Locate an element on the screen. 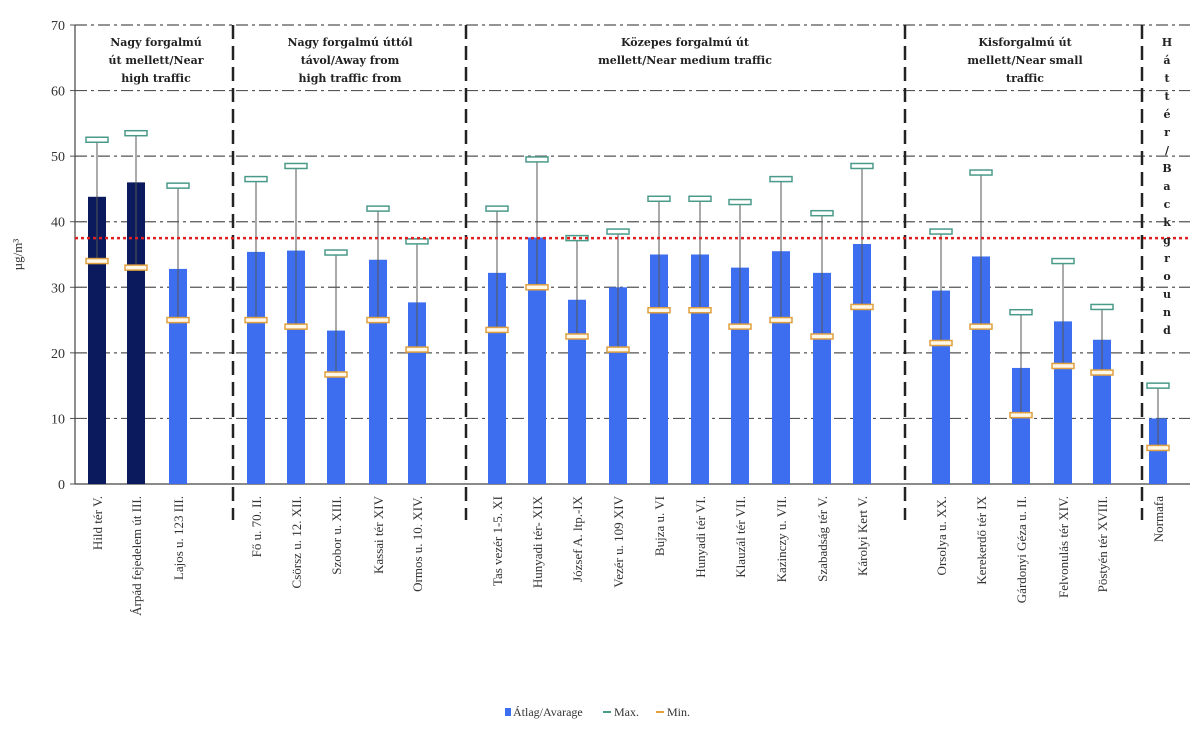 Image resolution: width=1198 pixels, height=731 pixels. category-label: Felvonulás tér XIV. is located at coordinates (1063, 547).